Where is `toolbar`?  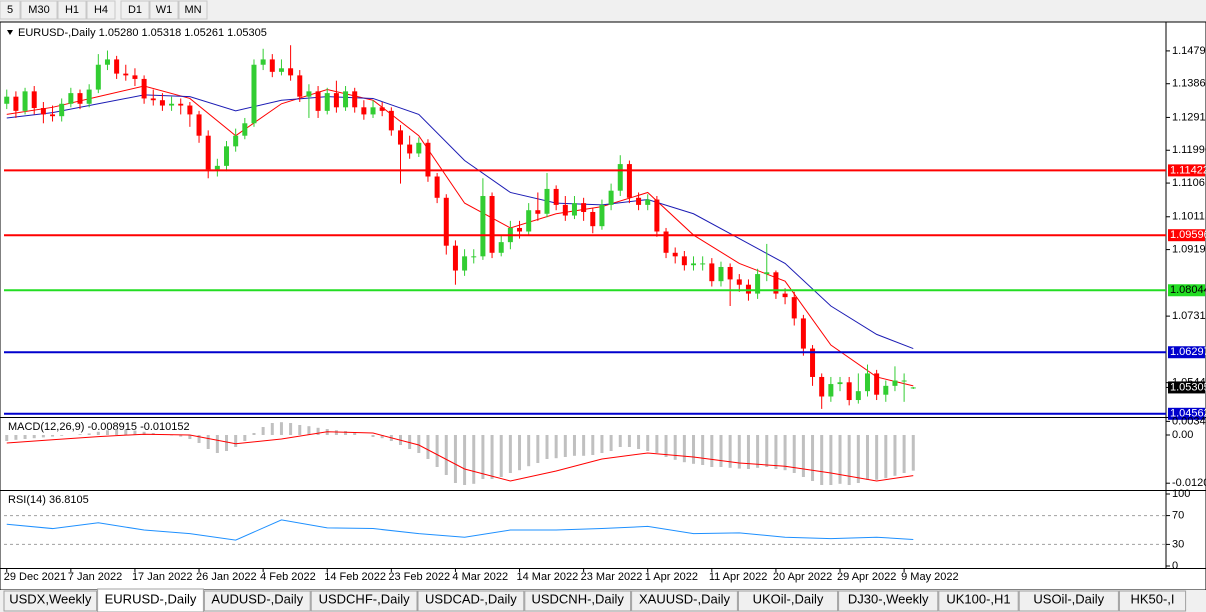 toolbar is located at coordinates (603, 10).